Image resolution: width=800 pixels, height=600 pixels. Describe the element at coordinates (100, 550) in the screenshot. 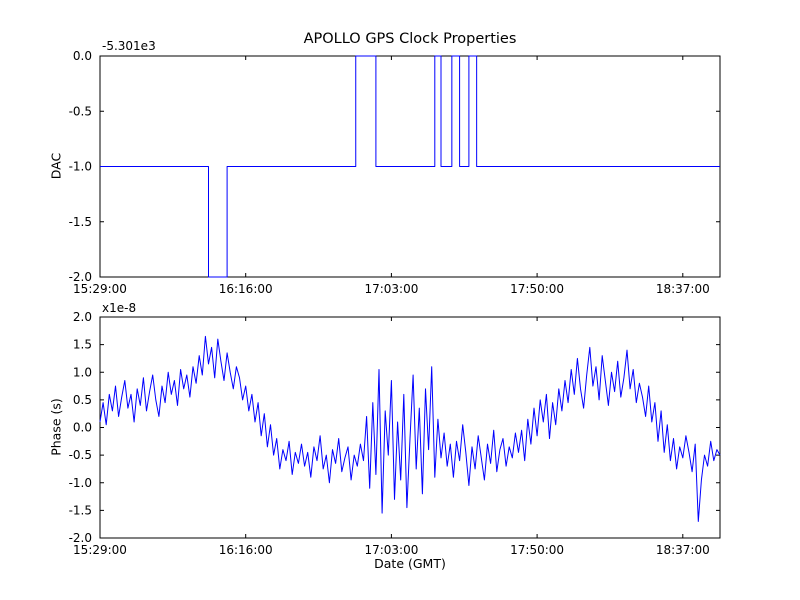

I see `phase-xtick-label: 15:29:00` at that location.